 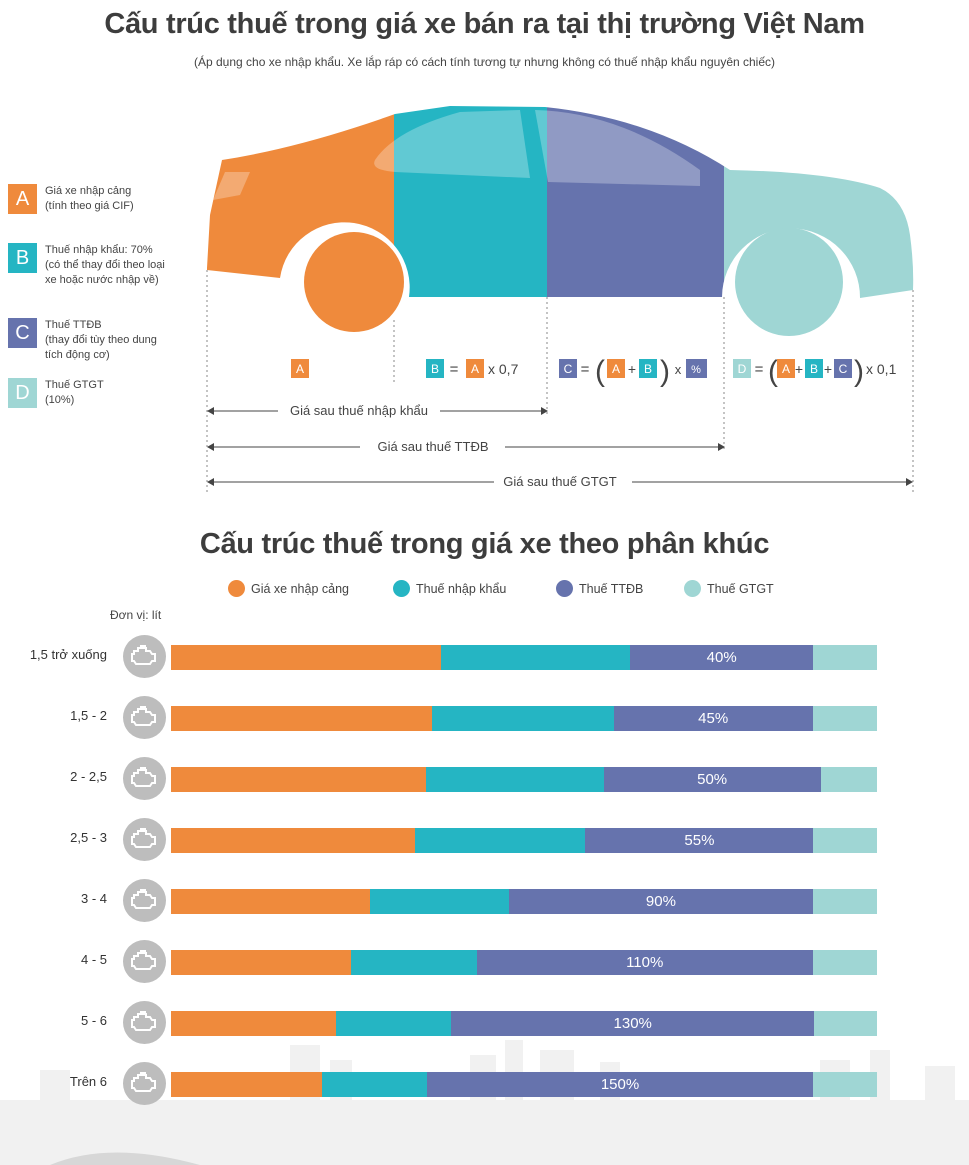 I want to click on bar-segment: 150%, so click(x=620, y=1084).